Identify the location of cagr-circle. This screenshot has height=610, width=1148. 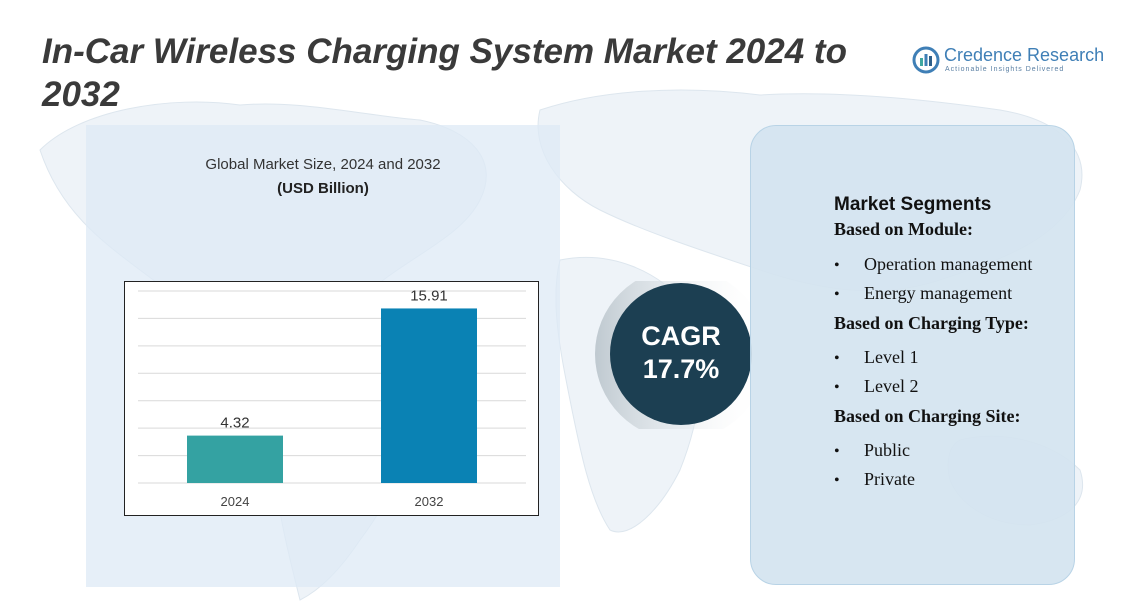
(681, 354).